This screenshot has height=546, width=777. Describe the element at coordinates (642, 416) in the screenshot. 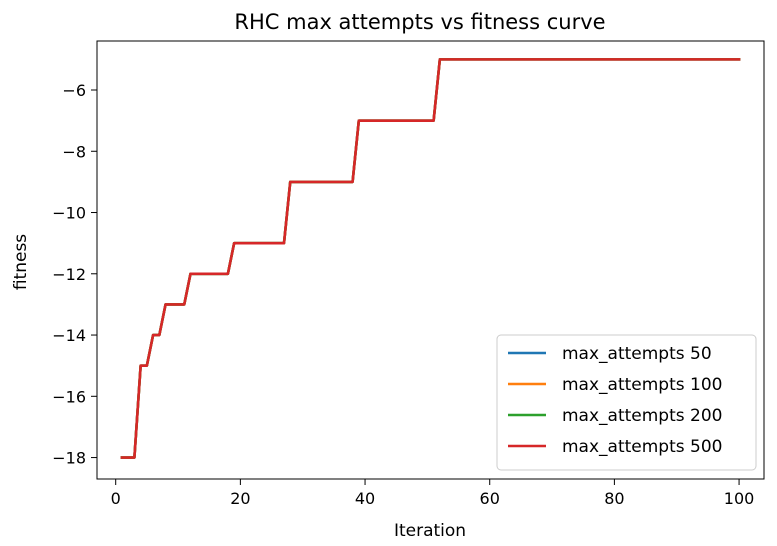

I see `legend-label-3: max_attempts 200` at that location.